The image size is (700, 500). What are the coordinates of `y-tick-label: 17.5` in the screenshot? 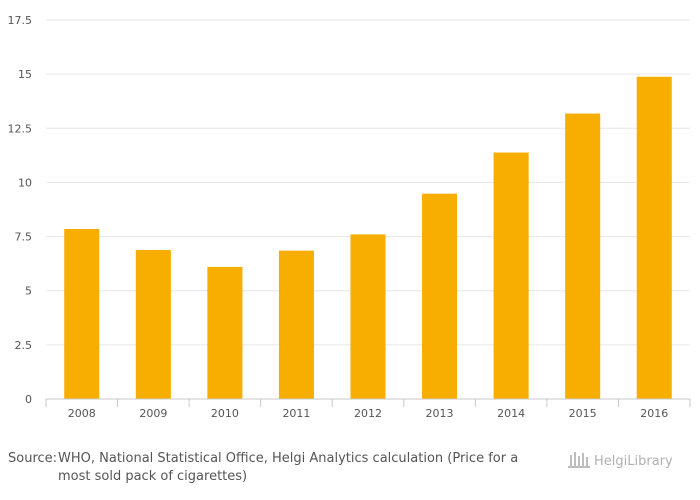 It's located at (20, 20).